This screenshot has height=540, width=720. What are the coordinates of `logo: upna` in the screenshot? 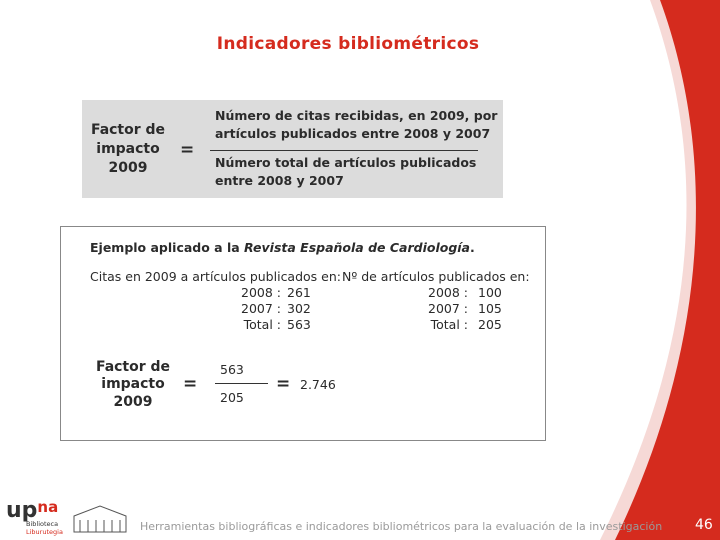 It's located at (32, 511).